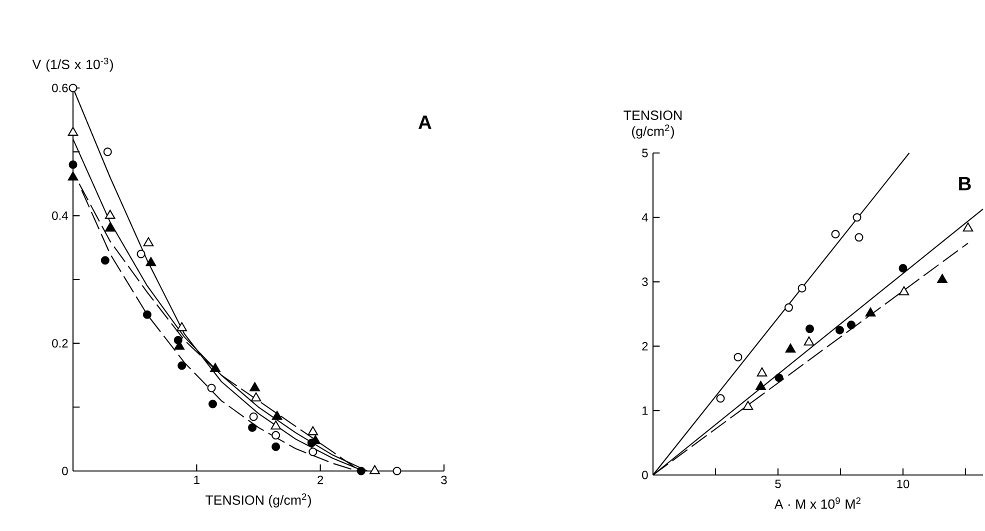 This screenshot has width=985, height=531. Describe the element at coordinates (60, 343) in the screenshot. I see `y-tick-label: 0.2` at that location.